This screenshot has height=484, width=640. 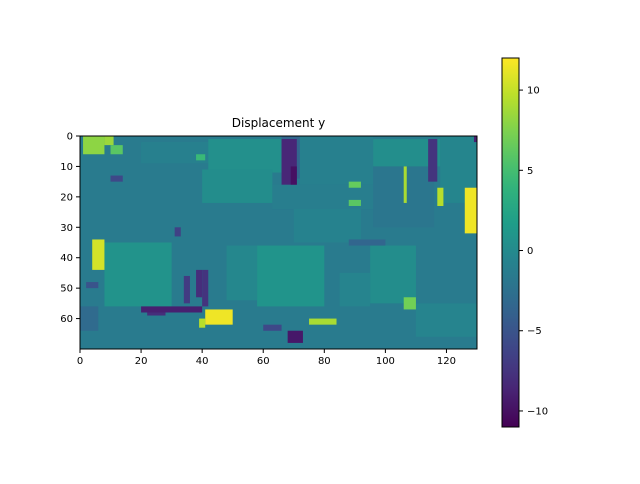 What do you see at coordinates (537, 411) in the screenshot?
I see `colorbar-tick-label: −10` at bounding box center [537, 411].